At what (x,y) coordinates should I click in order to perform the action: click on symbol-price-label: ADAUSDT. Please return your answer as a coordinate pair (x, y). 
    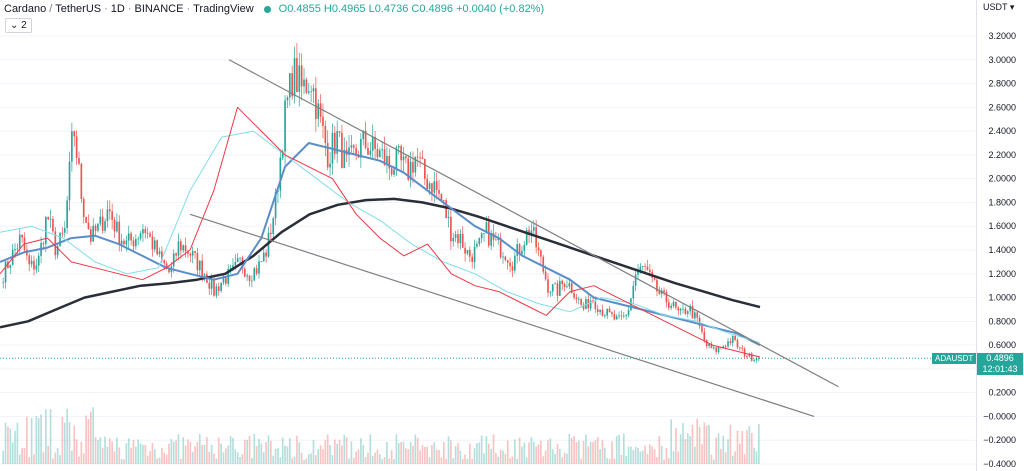
    Looking at the image, I should click on (954, 358).